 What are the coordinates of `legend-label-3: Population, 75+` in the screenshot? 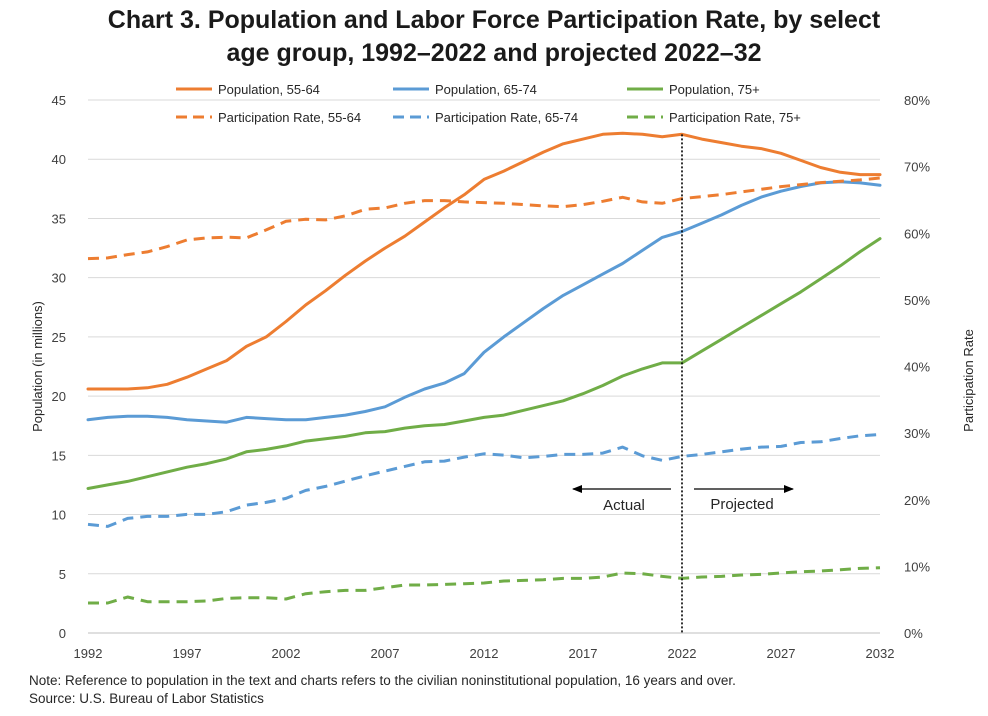 It's located at (714, 89).